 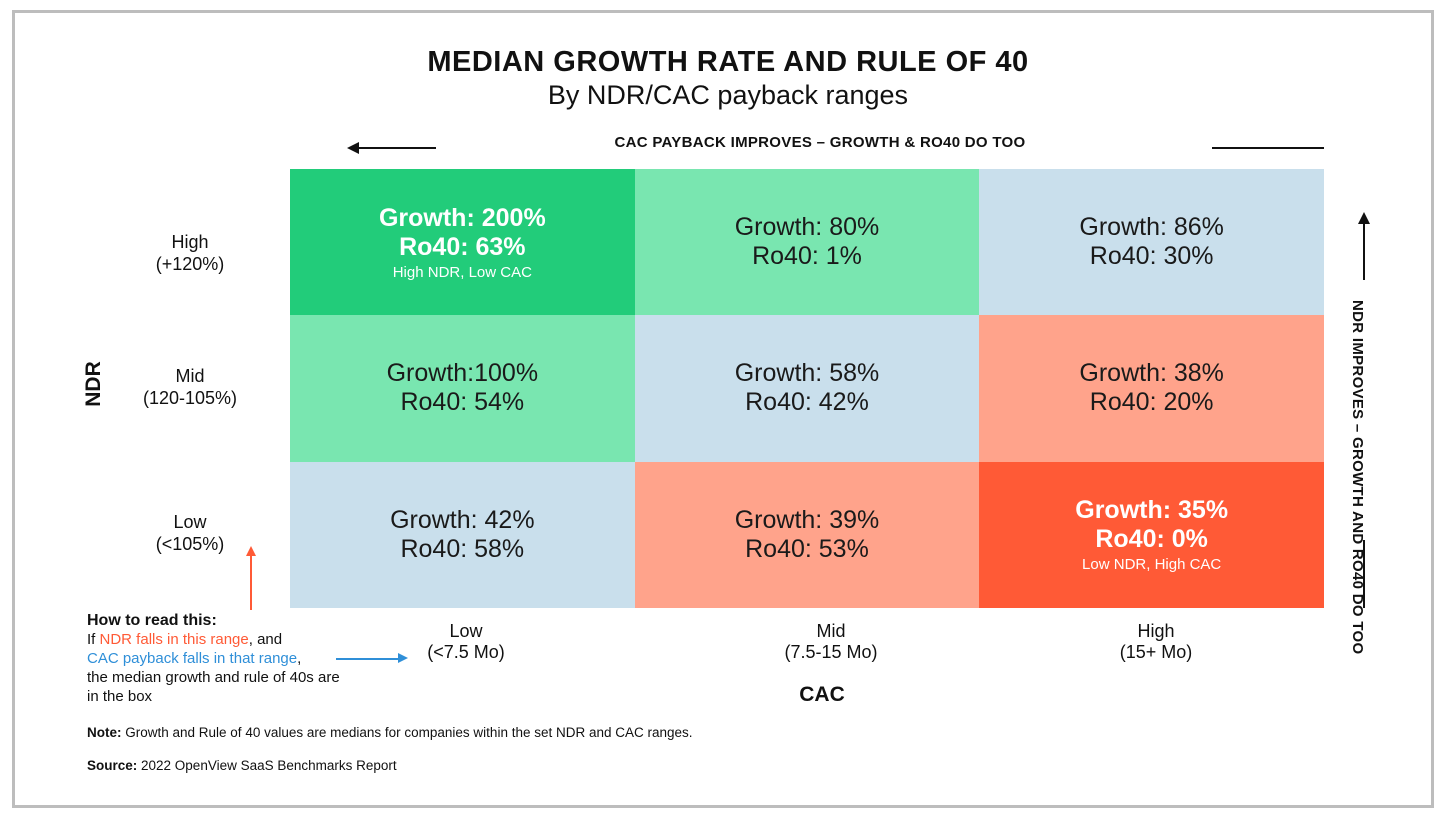 What do you see at coordinates (190, 264) in the screenshot?
I see `row-label-range: (+120%)` at bounding box center [190, 264].